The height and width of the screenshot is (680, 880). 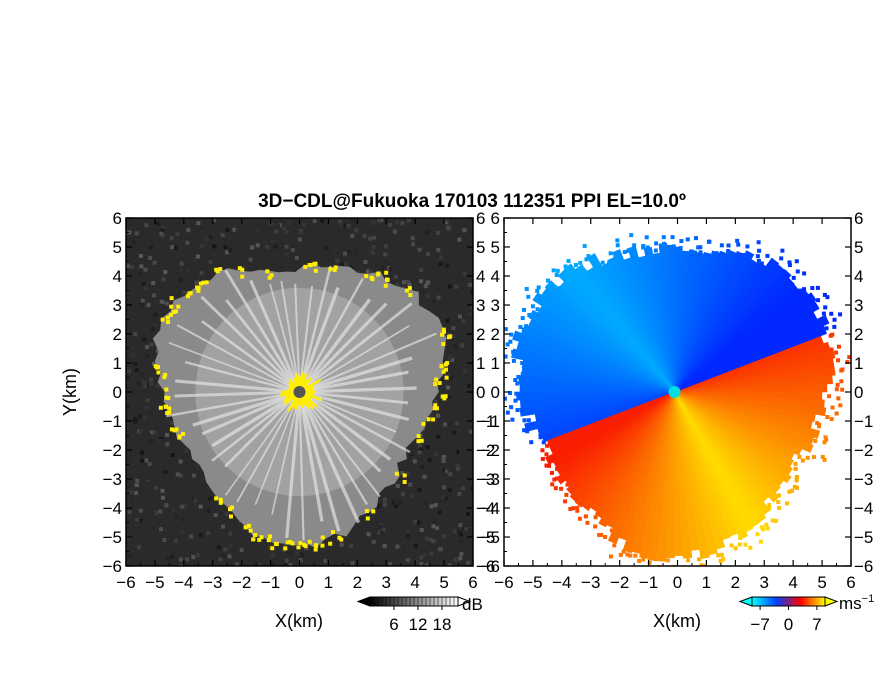 What do you see at coordinates (472, 604) in the screenshot?
I see `left-colorbar-unit: dB` at bounding box center [472, 604].